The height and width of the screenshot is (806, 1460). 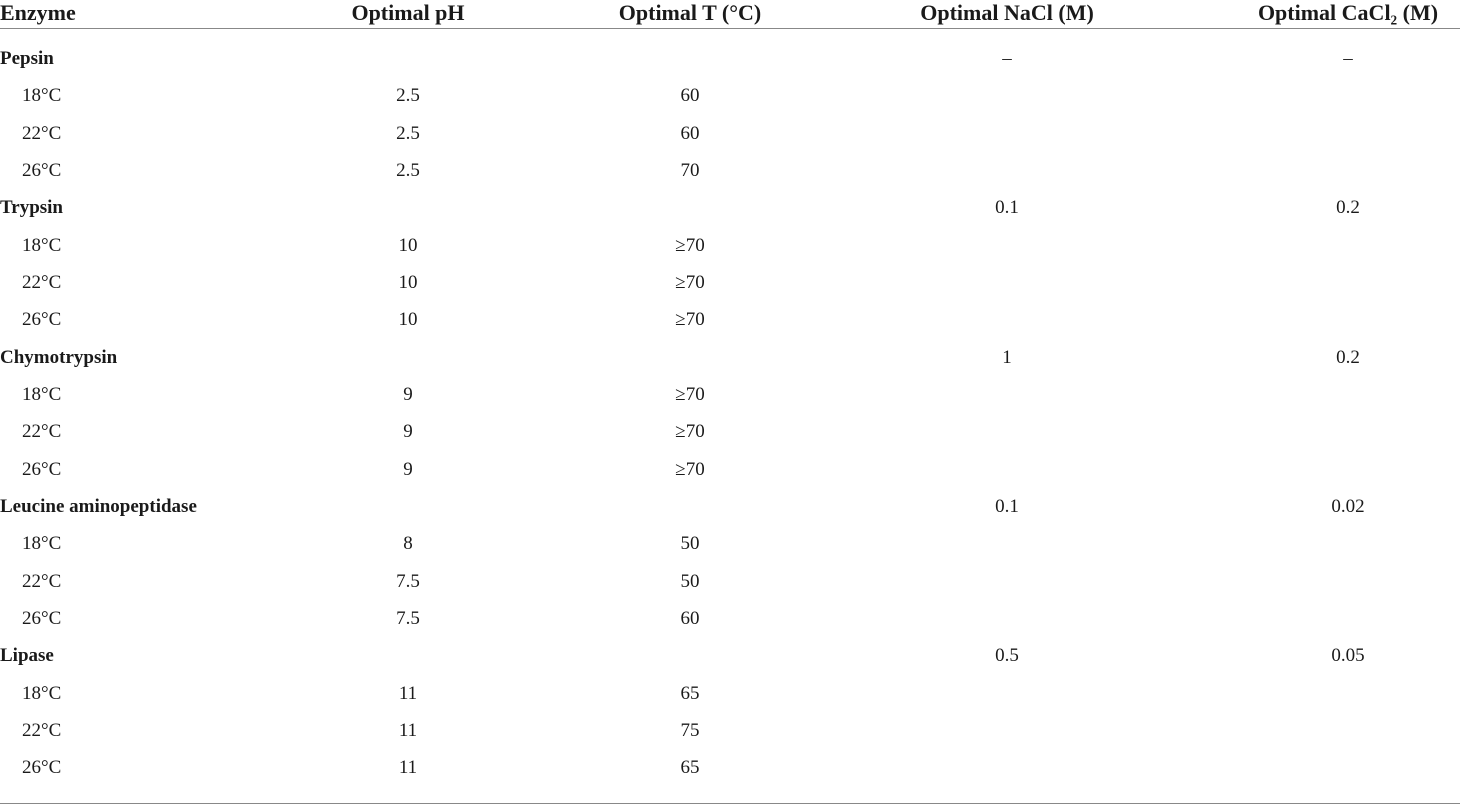 What do you see at coordinates (1007, 12) in the screenshot?
I see `column-header: Optimal NaCl (M)` at bounding box center [1007, 12].